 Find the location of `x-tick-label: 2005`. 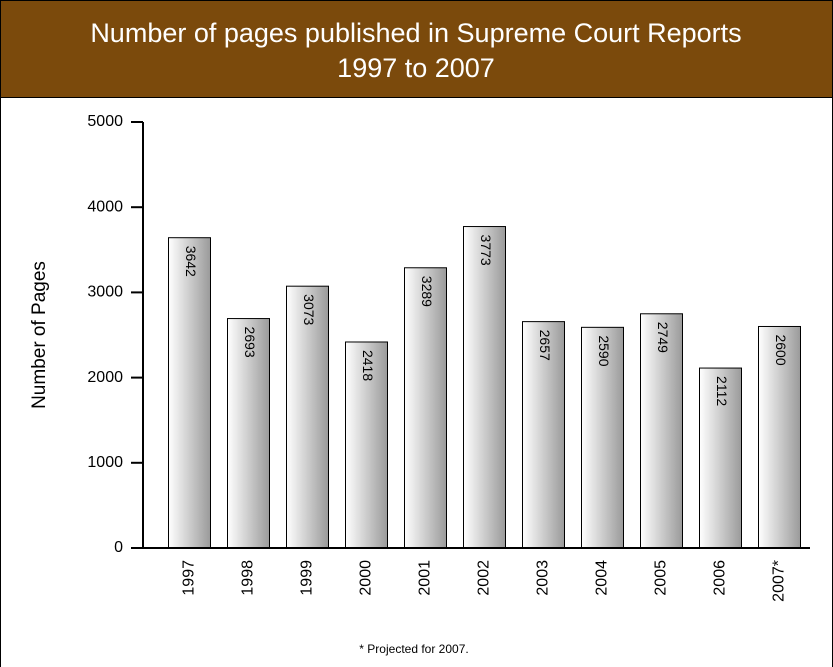

x-tick-label: 2005 is located at coordinates (661, 578).